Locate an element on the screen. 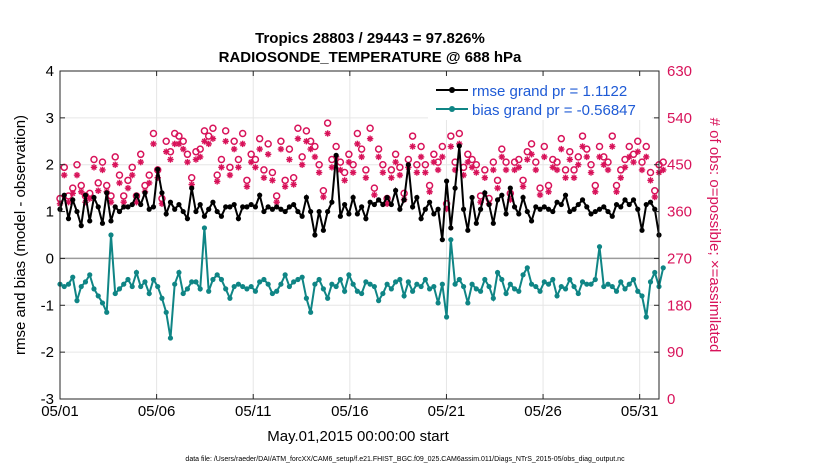  y-right-tick-label: 450 is located at coordinates (679, 165).